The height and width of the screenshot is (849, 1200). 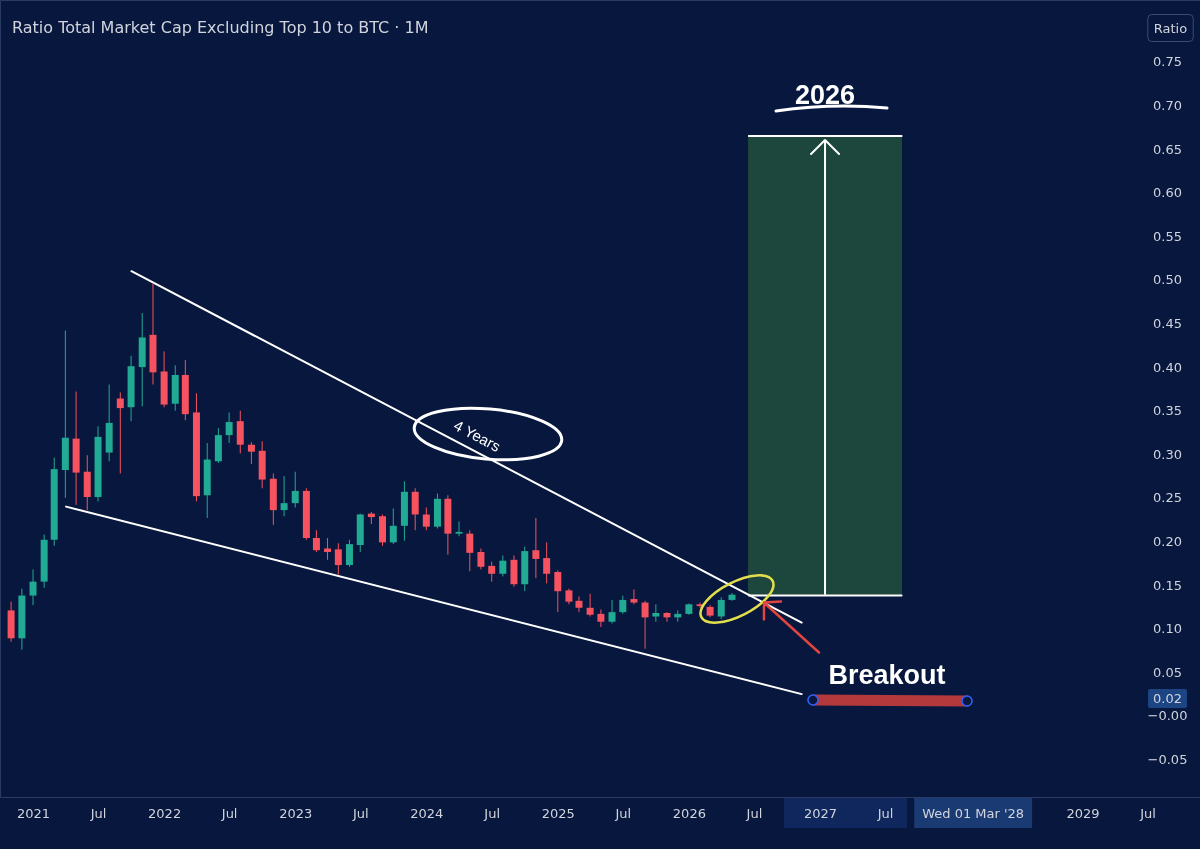 What do you see at coordinates (1167, 759) in the screenshot?
I see `y-tick-label: −0.05` at bounding box center [1167, 759].